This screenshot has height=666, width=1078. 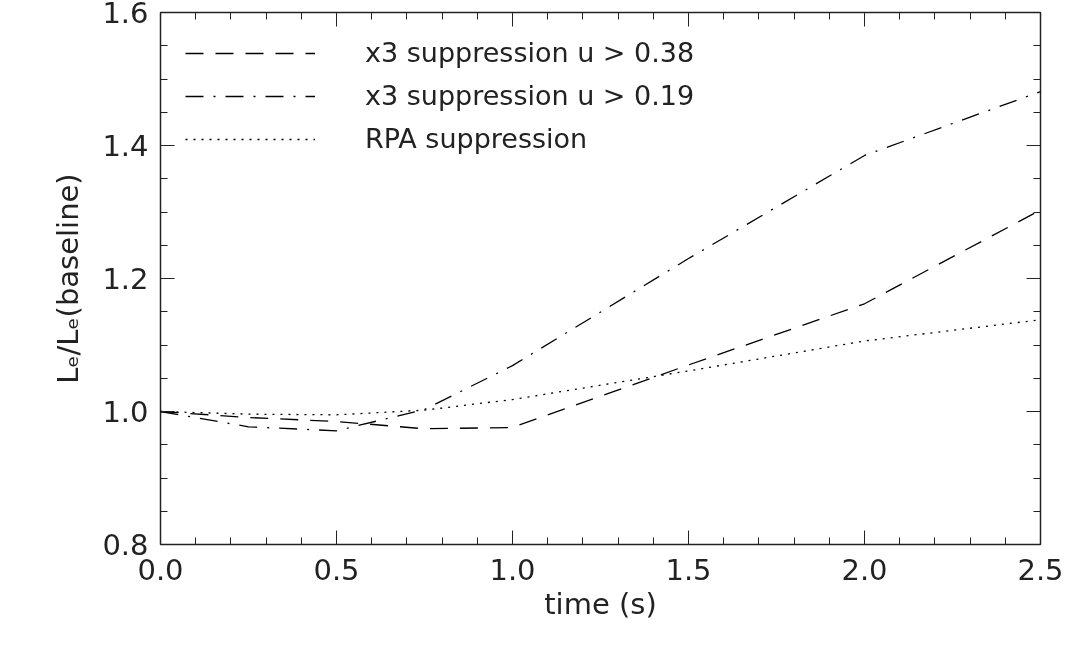 What do you see at coordinates (688, 569) in the screenshot?
I see `x-tick-label: 1.5` at bounding box center [688, 569].